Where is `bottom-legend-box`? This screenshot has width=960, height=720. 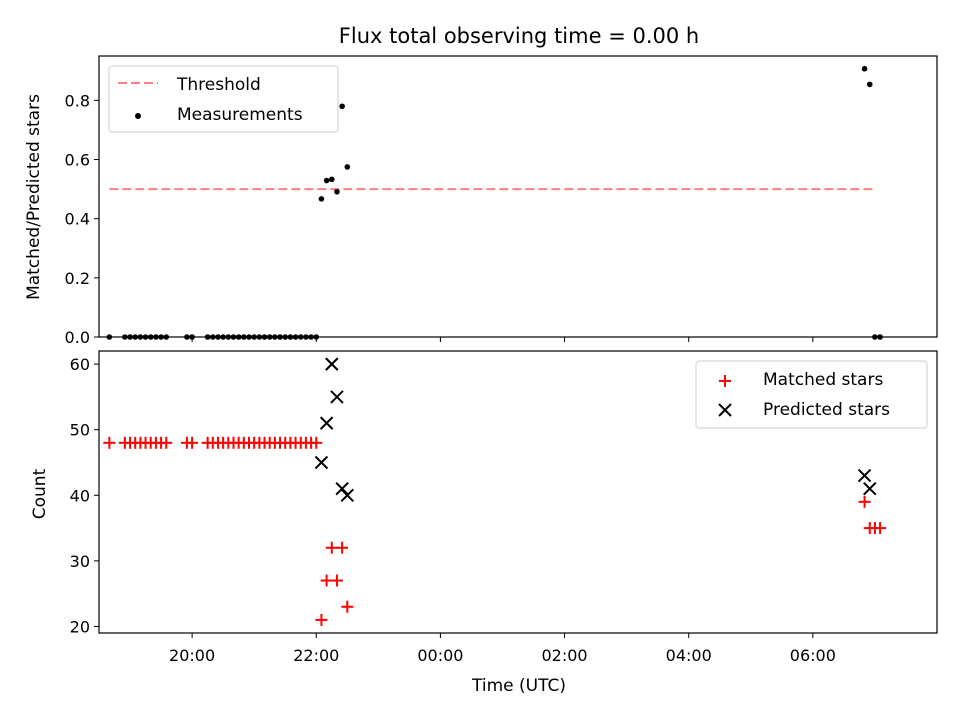 bottom-legend-box is located at coordinates (811, 394).